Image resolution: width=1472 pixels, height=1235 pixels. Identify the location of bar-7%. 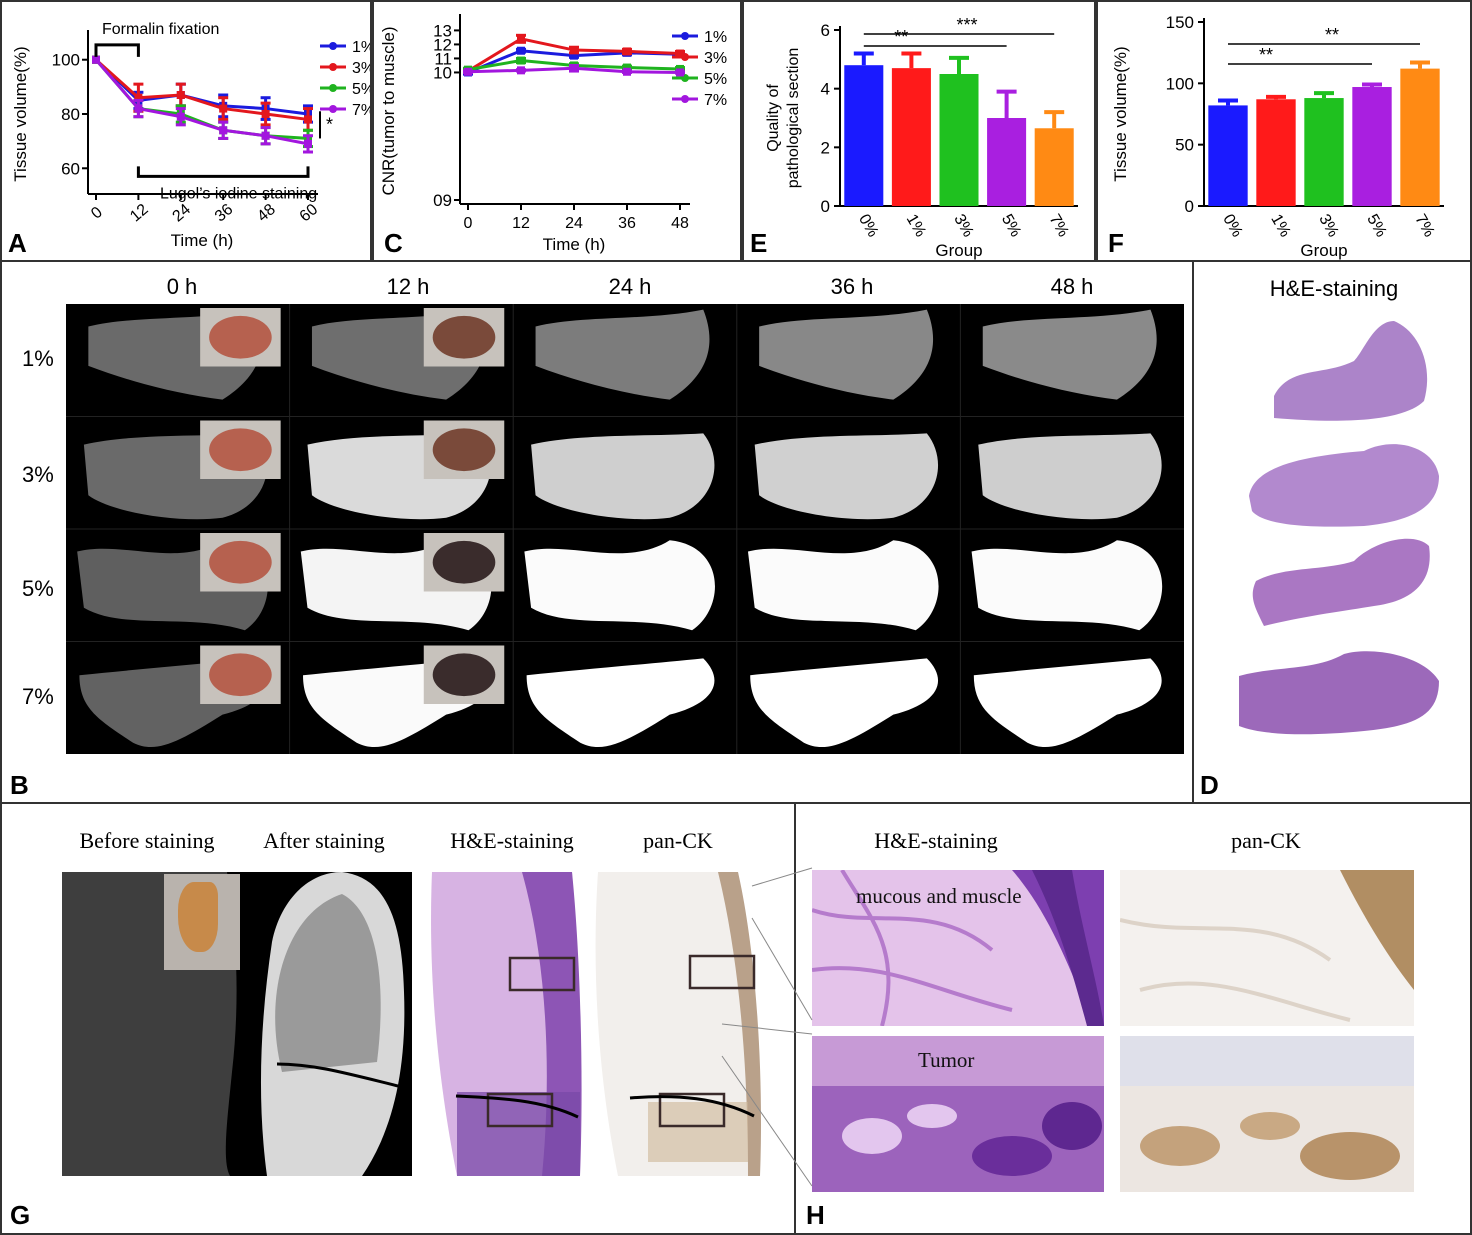
(1054, 167).